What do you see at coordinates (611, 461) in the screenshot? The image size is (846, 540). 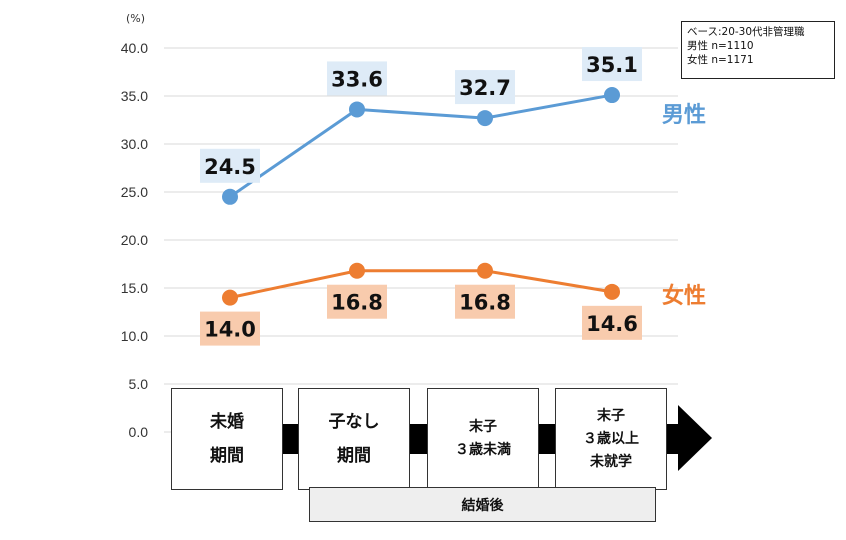 I see `stage-youngest-3-preschool-line3: 未就学` at bounding box center [611, 461].